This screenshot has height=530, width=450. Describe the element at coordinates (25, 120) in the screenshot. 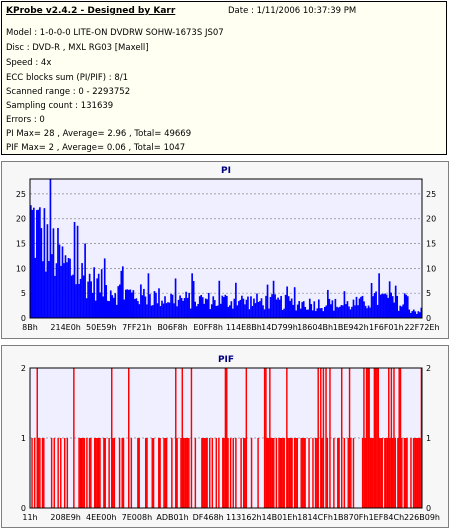

I see `errors-line: Errors : 0` at that location.